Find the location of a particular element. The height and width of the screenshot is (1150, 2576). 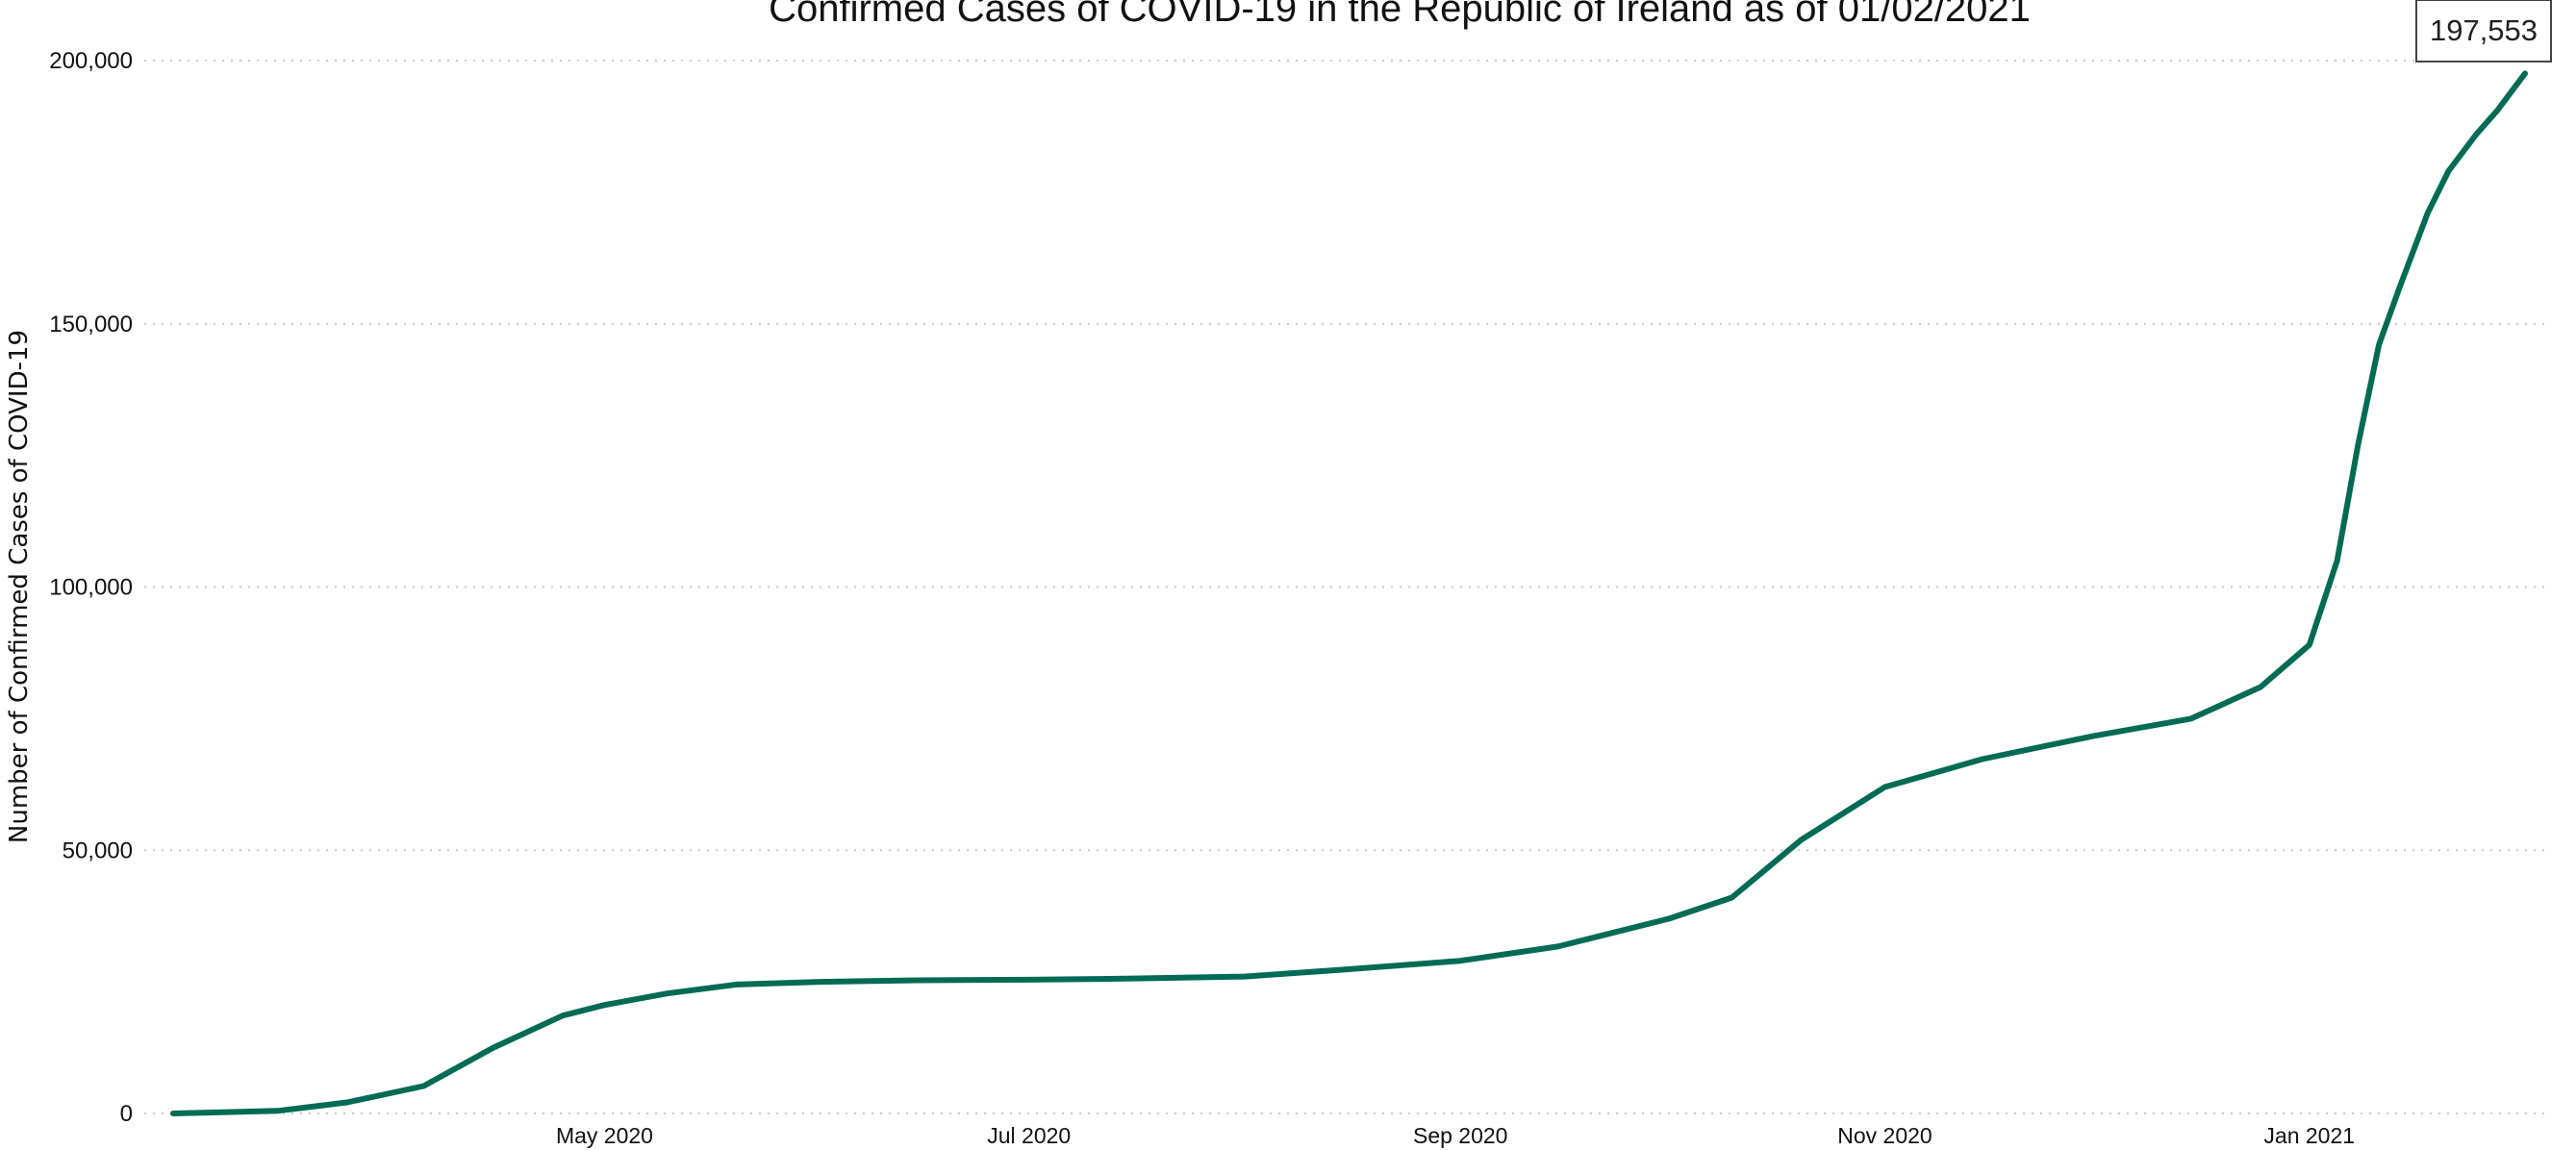

x-axis-ticks: May 2020 Jul 2020 Sep 2020 Nov 2020 Jan 2021 is located at coordinates (1455, 1135).